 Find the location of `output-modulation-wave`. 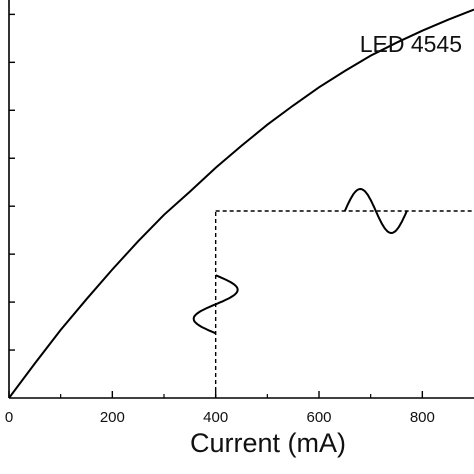

output-modulation-wave is located at coordinates (375, 211).